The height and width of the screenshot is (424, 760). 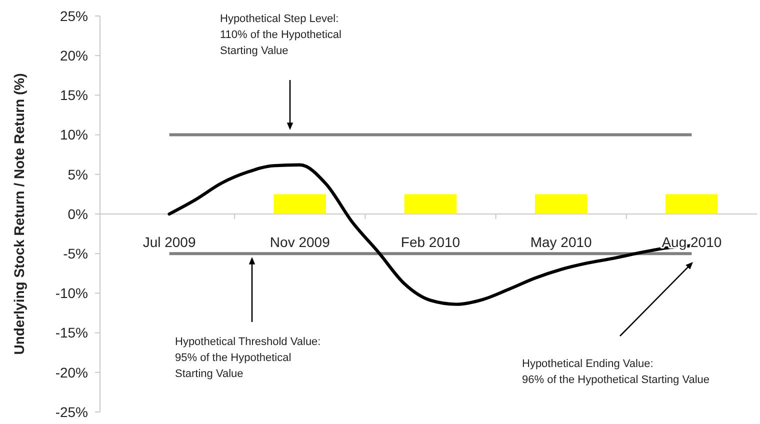 I want to click on x-tick-label: May 2010, so click(x=561, y=242).